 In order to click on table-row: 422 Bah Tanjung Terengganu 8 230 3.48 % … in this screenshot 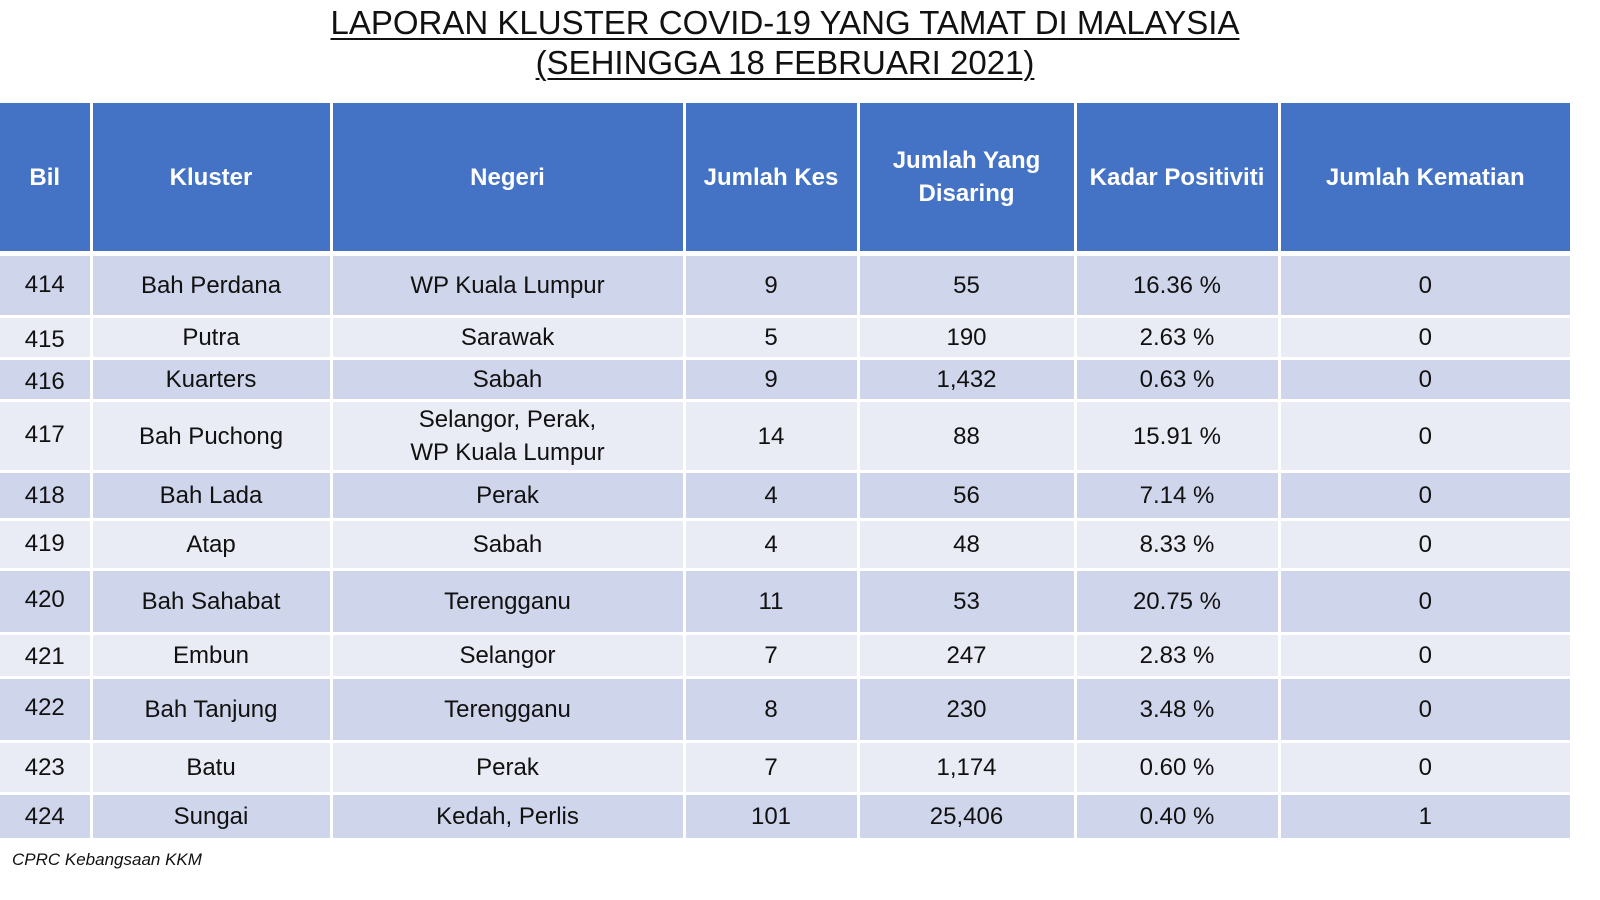, I will do `click(785, 710)`.